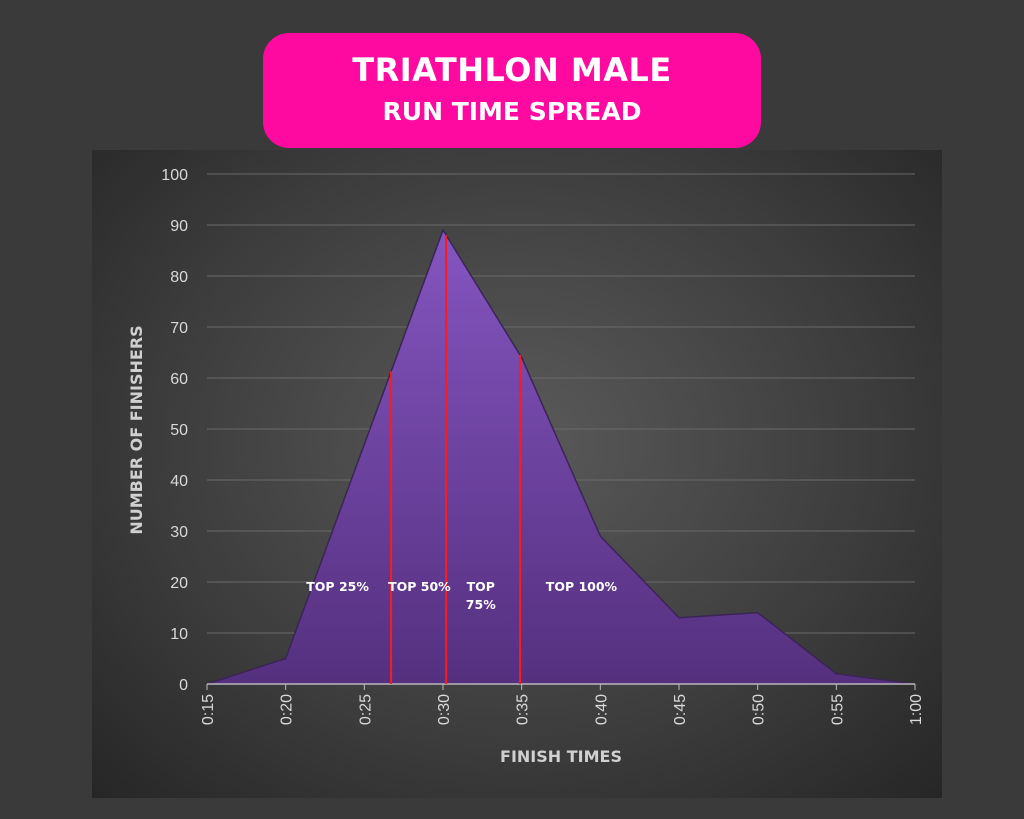  Describe the element at coordinates (179, 634) in the screenshot. I see `y-tick-label: 10` at that location.